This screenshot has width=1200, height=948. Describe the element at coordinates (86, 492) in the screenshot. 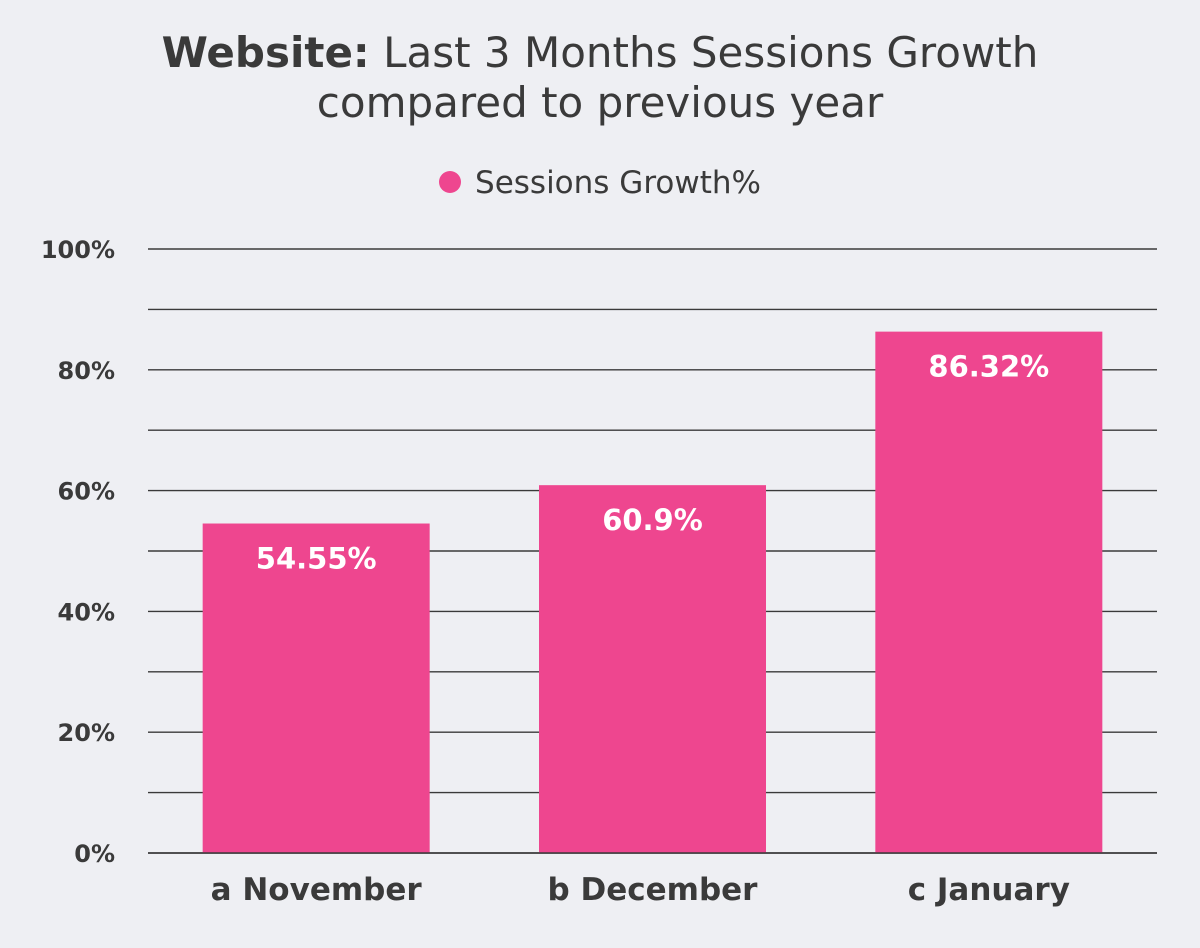

I see `y-tick-label: 60%` at that location.